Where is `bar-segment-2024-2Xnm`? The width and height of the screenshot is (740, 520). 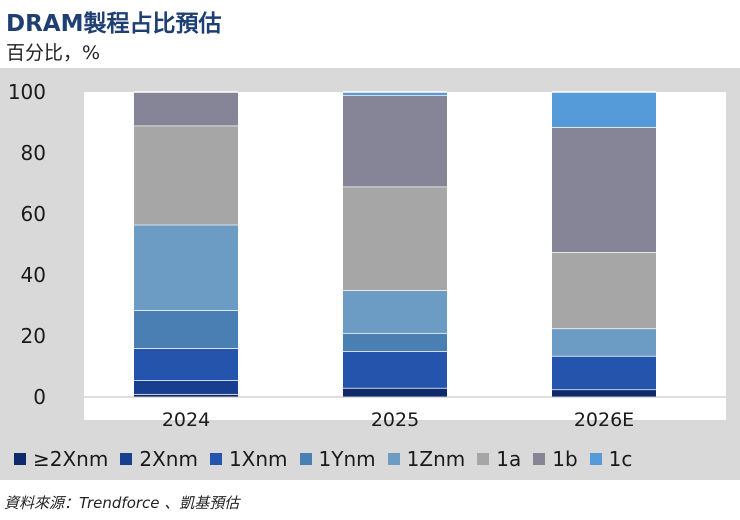 bar-segment-2024-2Xnm is located at coordinates (186, 387).